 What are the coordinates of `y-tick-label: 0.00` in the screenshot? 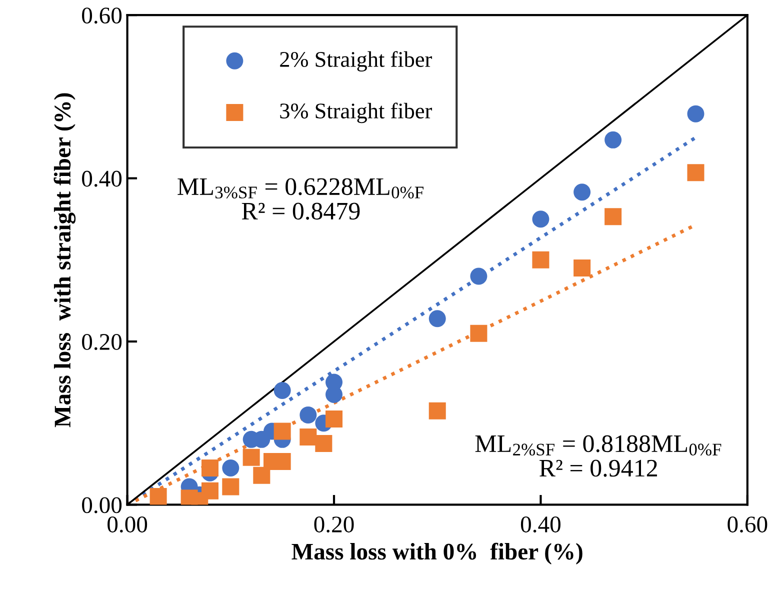 It's located at (102, 505).